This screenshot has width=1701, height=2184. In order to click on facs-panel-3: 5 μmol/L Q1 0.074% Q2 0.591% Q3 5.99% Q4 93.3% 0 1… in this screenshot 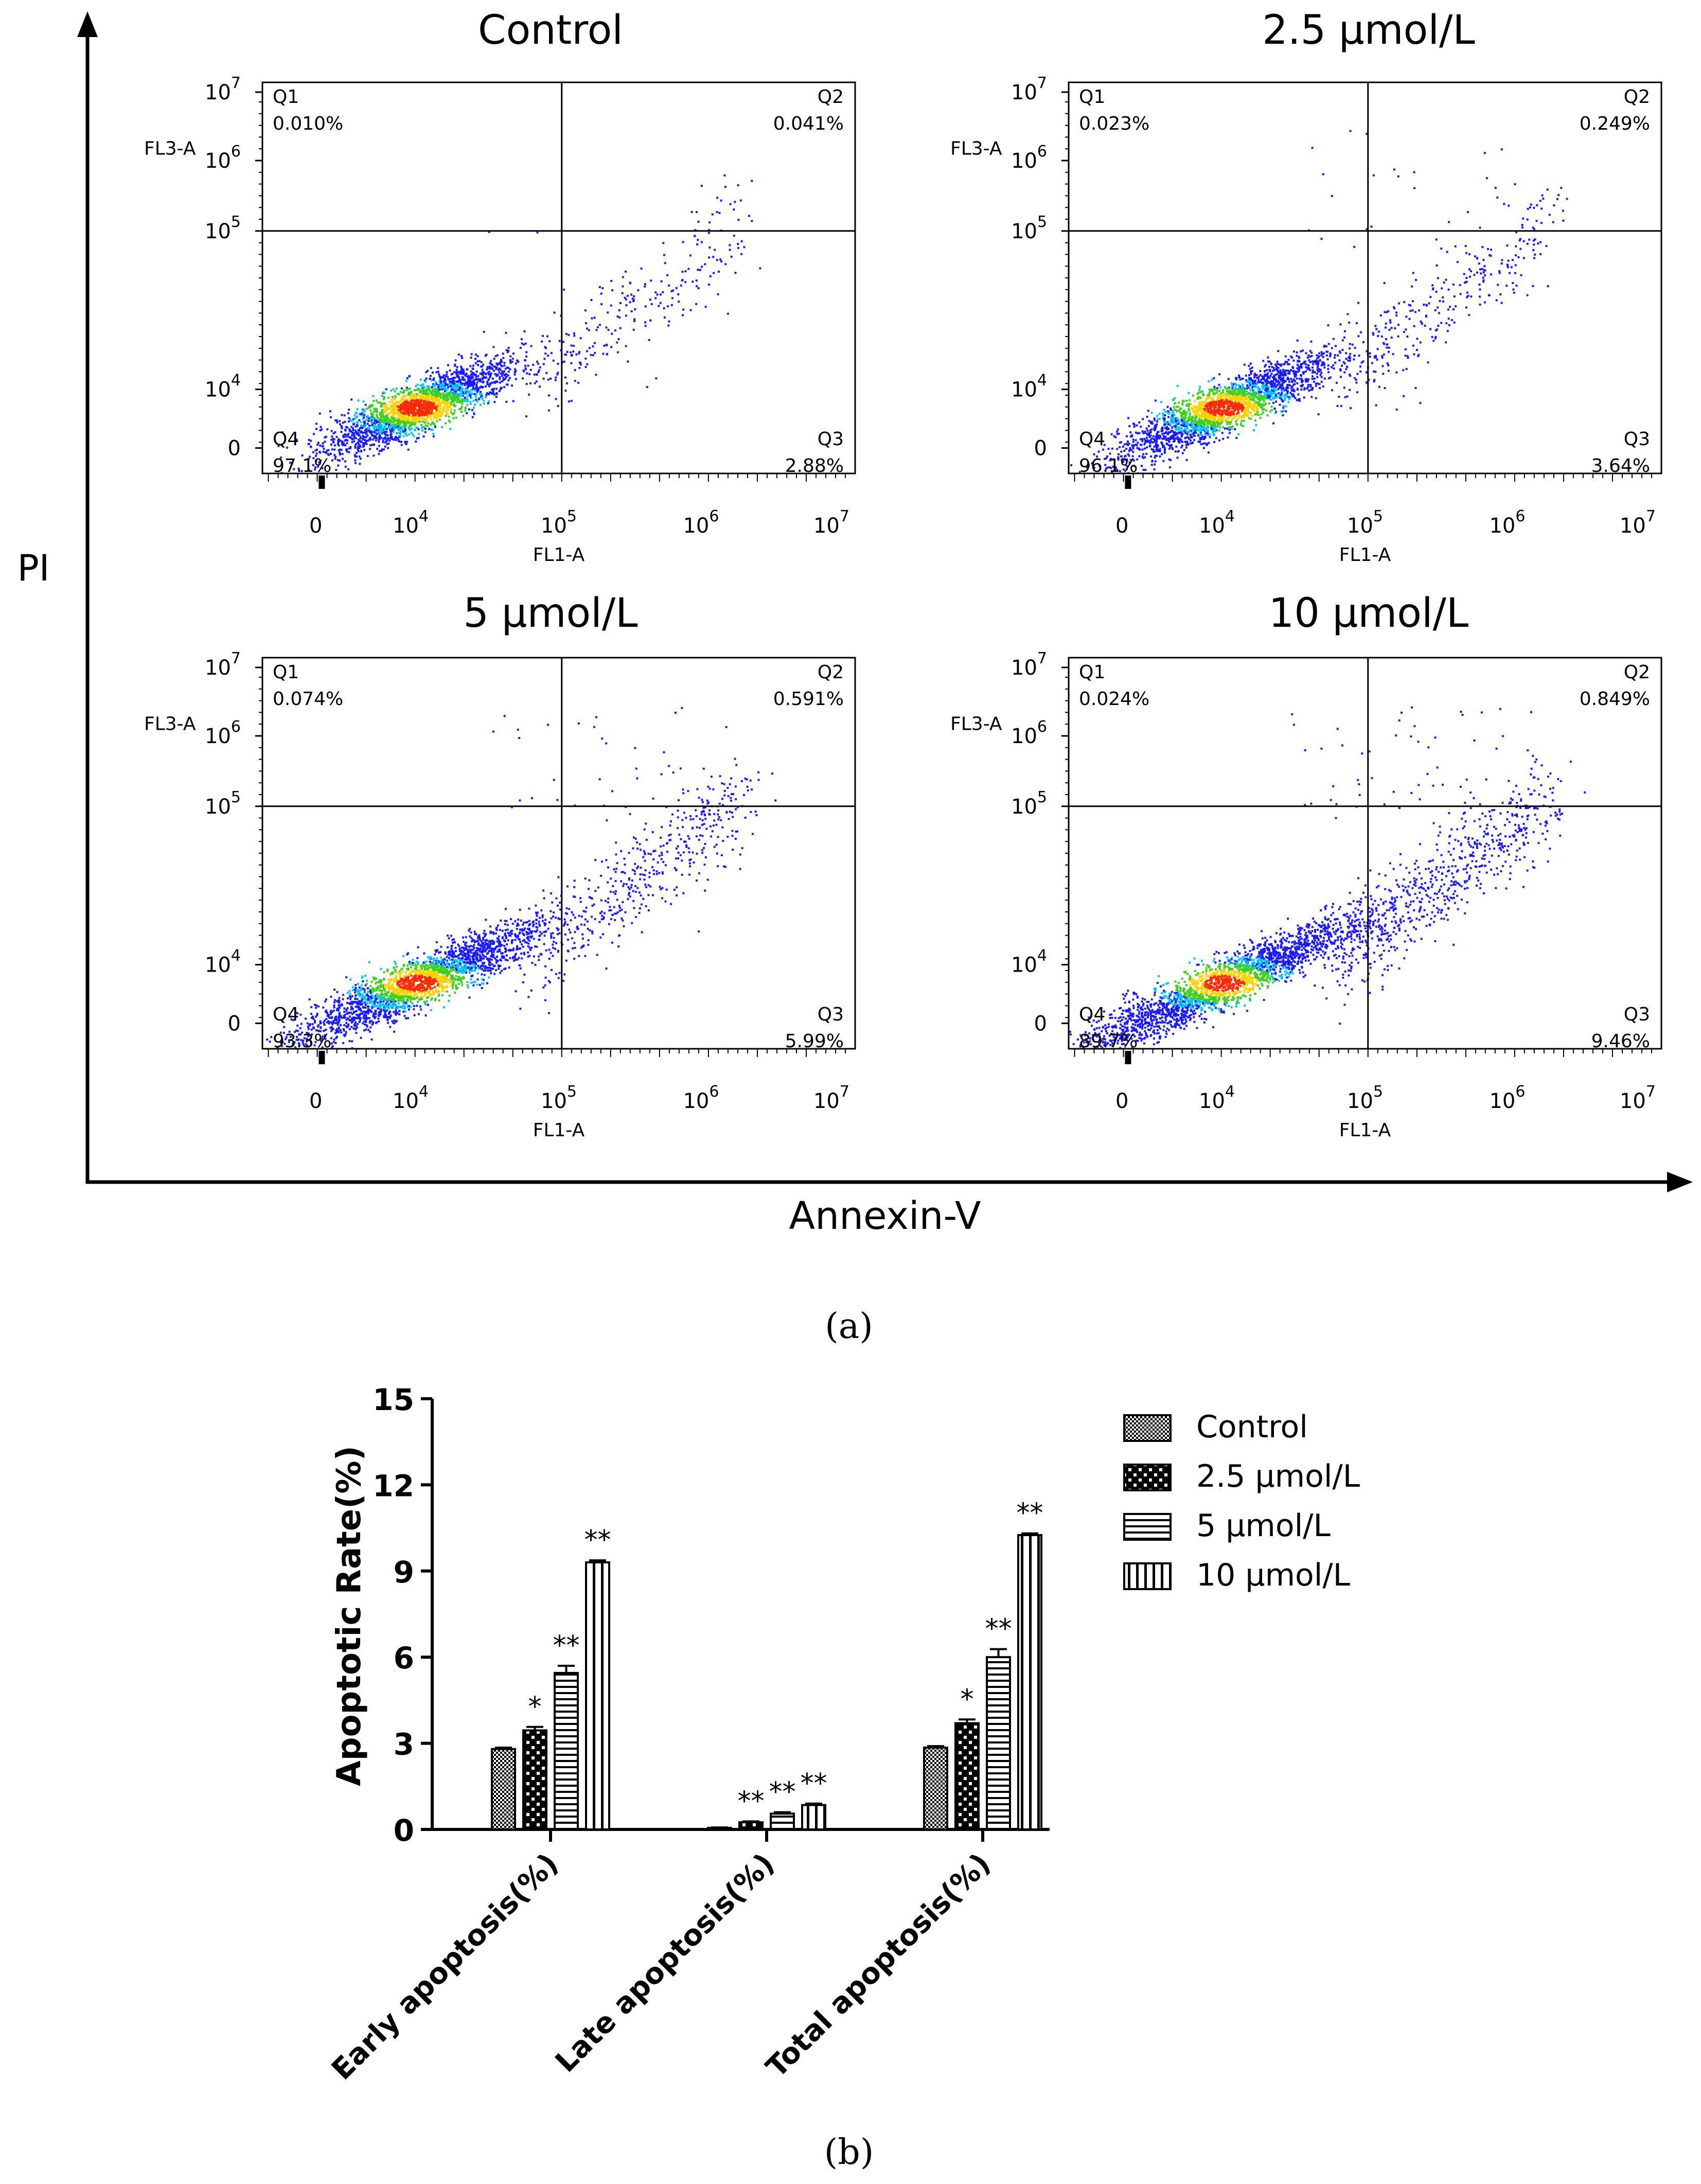, I will do `click(500, 865)`.